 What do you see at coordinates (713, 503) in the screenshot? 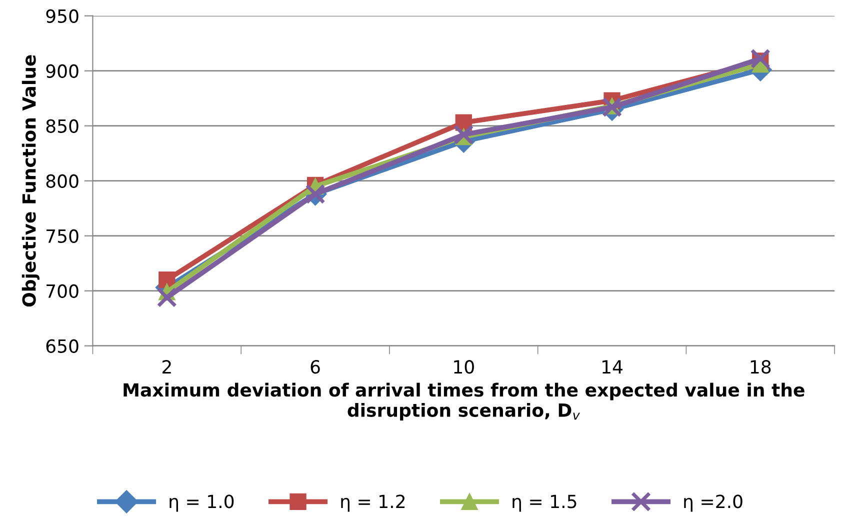
I see `legend-label: η =2.0` at bounding box center [713, 503].